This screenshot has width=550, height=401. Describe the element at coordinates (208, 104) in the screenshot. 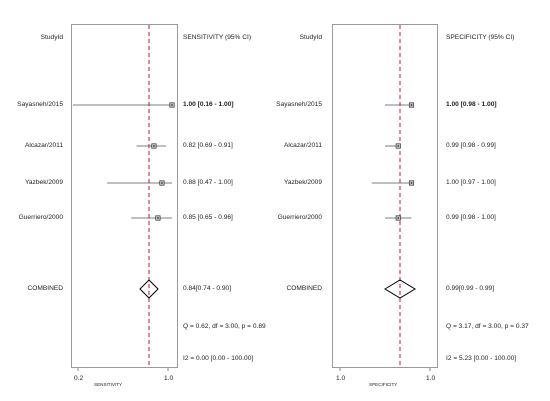

I see `sensitivity-study-ci-text: 1.00 [0.16 - 1.00]` at that location.